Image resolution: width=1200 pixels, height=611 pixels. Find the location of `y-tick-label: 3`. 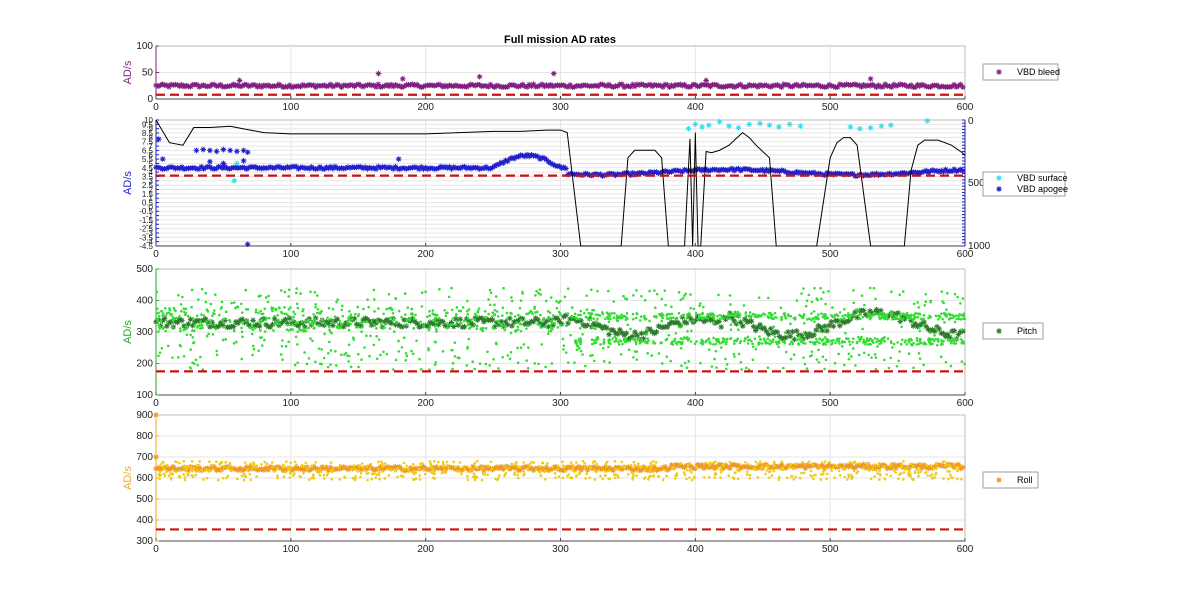

y-tick-label: 3 is located at coordinates (151, 181).